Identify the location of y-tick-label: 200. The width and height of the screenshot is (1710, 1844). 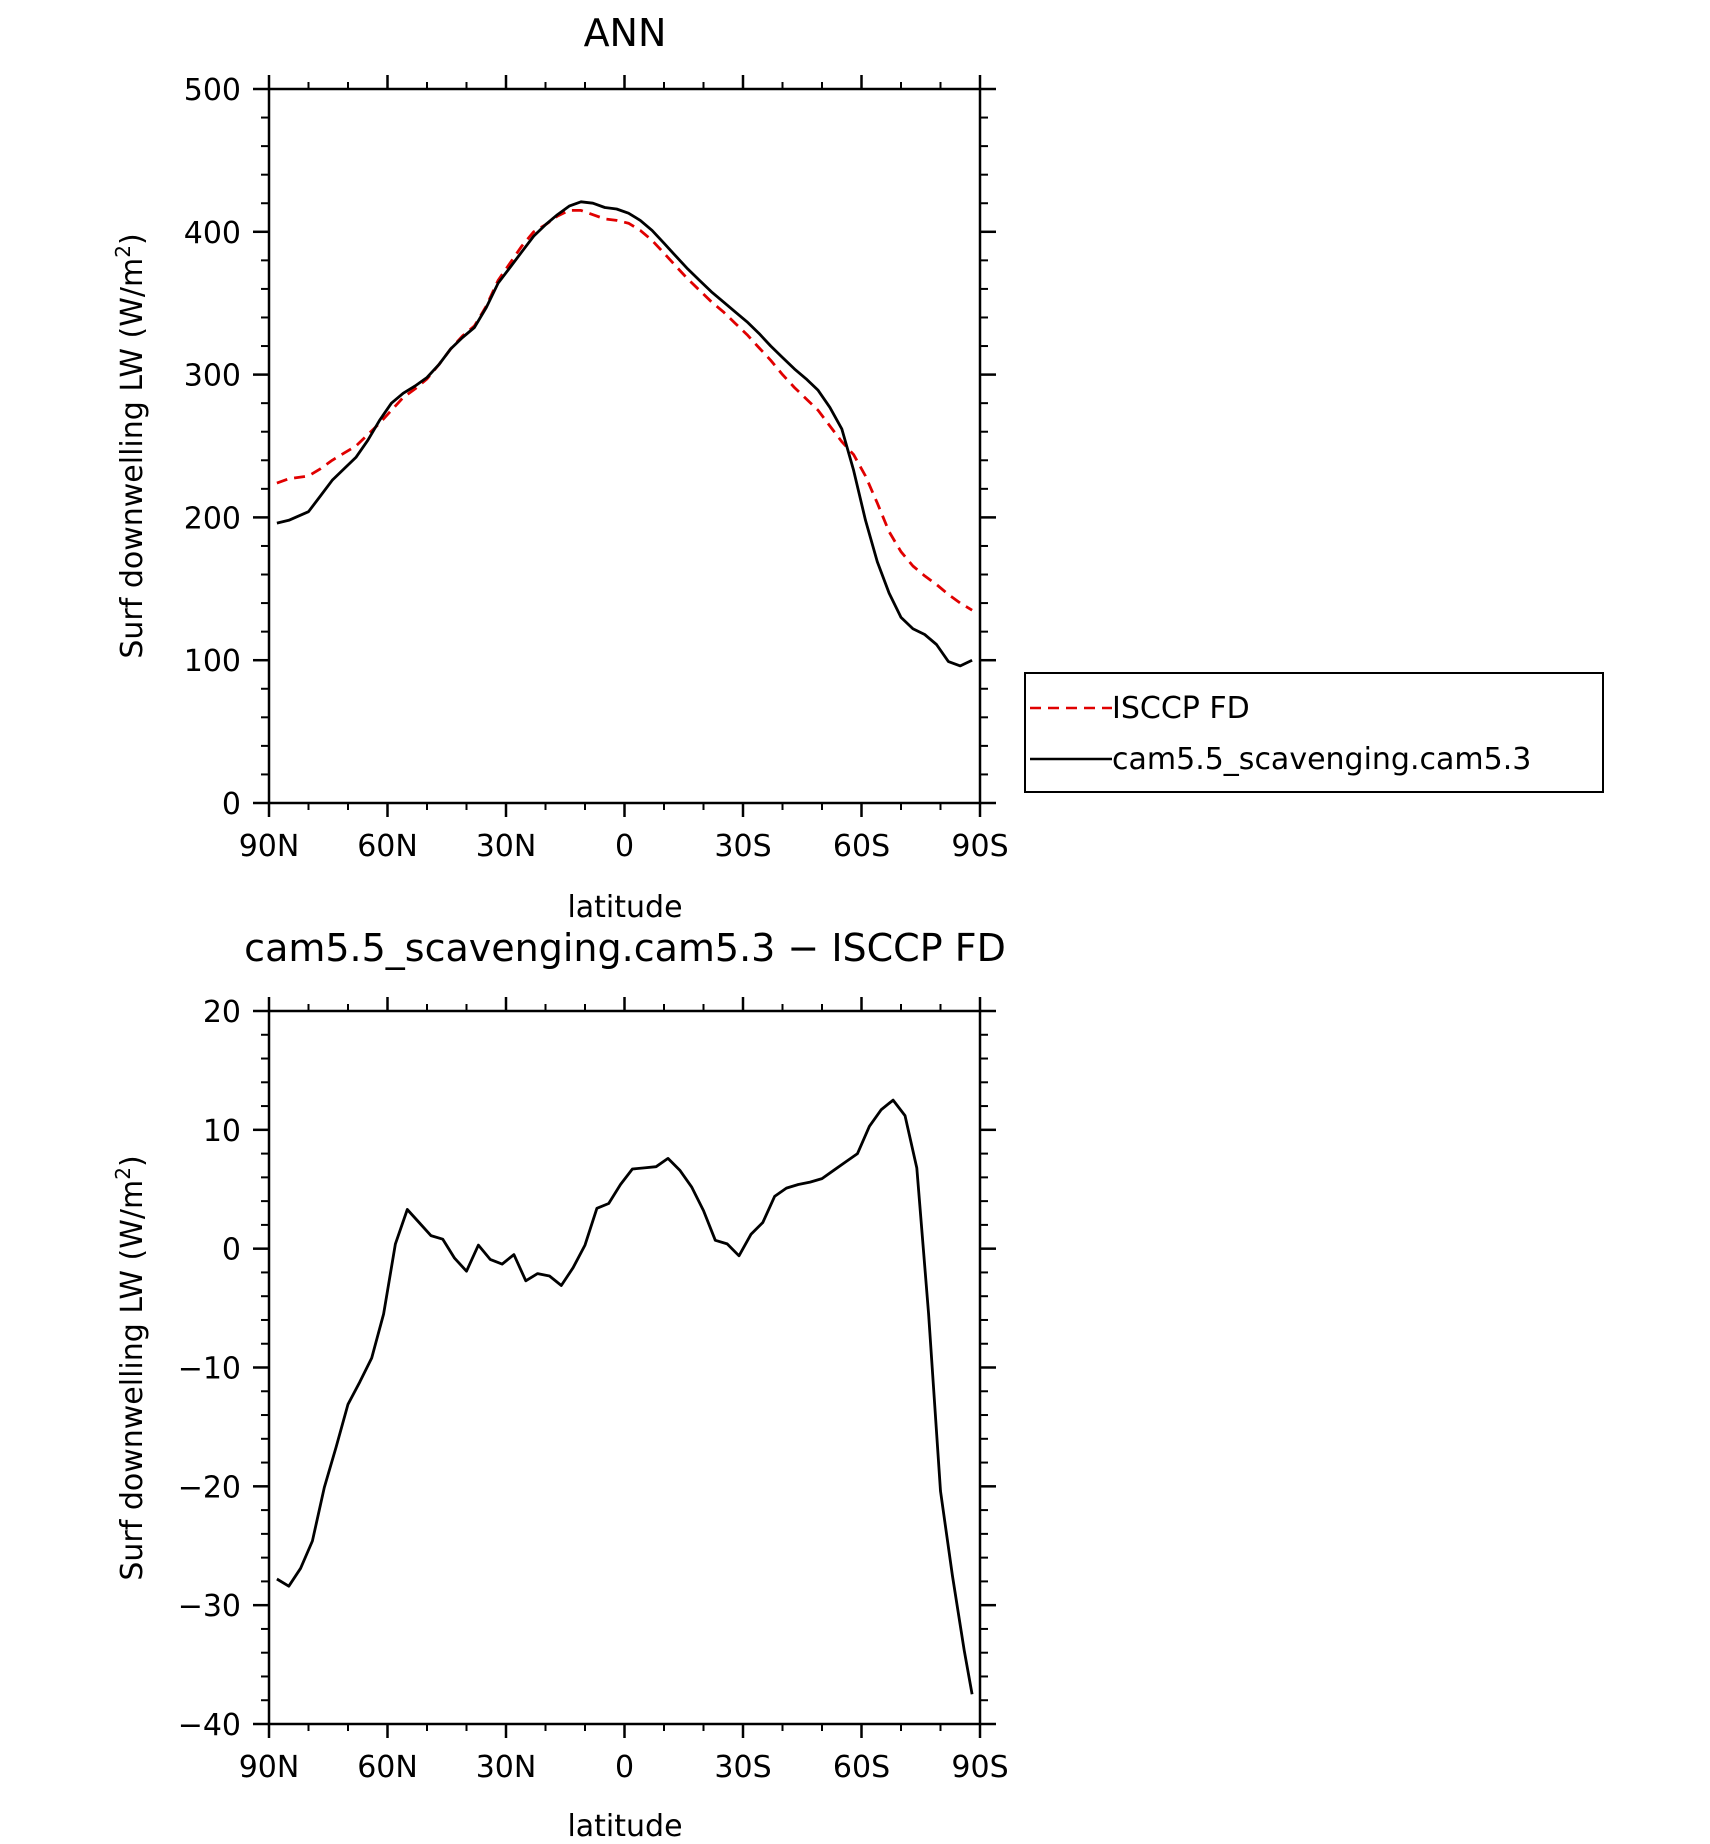
(212, 518).